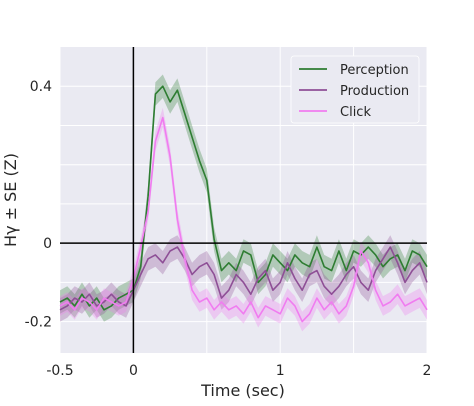 This screenshot has width=474, height=406. I want to click on x-tick-label: 1, so click(280, 371).